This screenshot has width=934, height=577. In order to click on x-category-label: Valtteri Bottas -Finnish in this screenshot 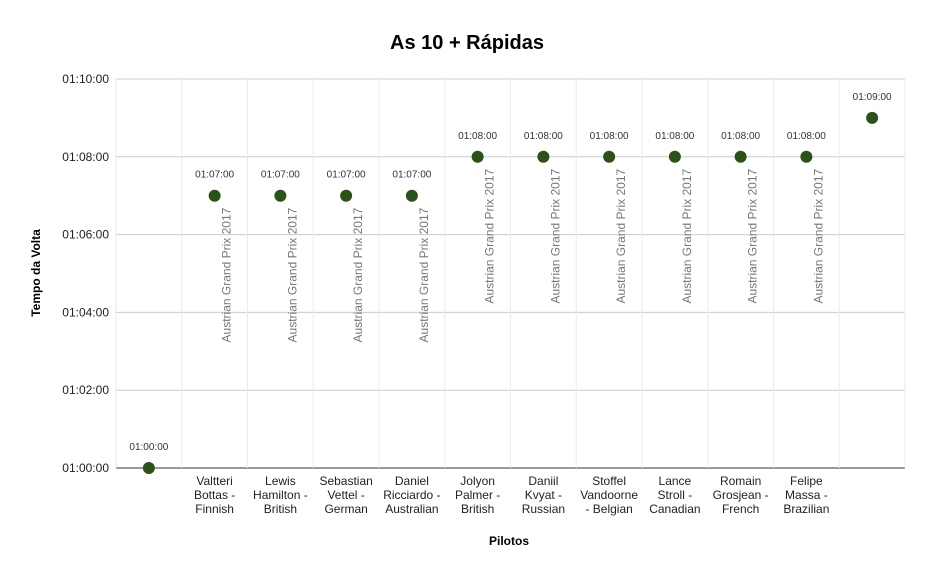, I will do `click(214, 495)`.